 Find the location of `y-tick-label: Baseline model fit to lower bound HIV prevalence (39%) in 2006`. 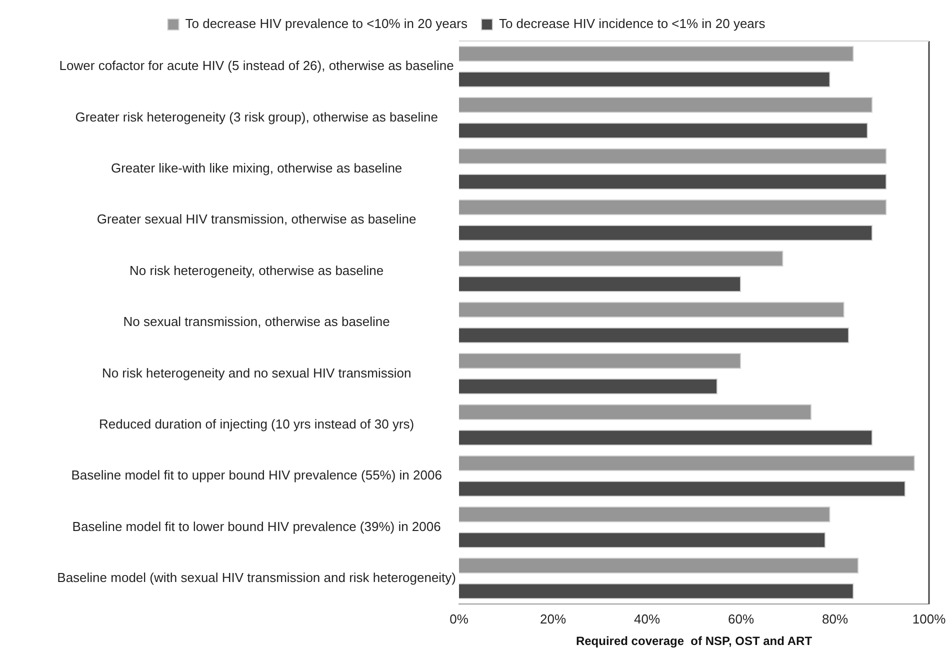

y-tick-label: Baseline model fit to lower bound HIV prevalence (39%) in 2006 is located at coordinates (256, 526).